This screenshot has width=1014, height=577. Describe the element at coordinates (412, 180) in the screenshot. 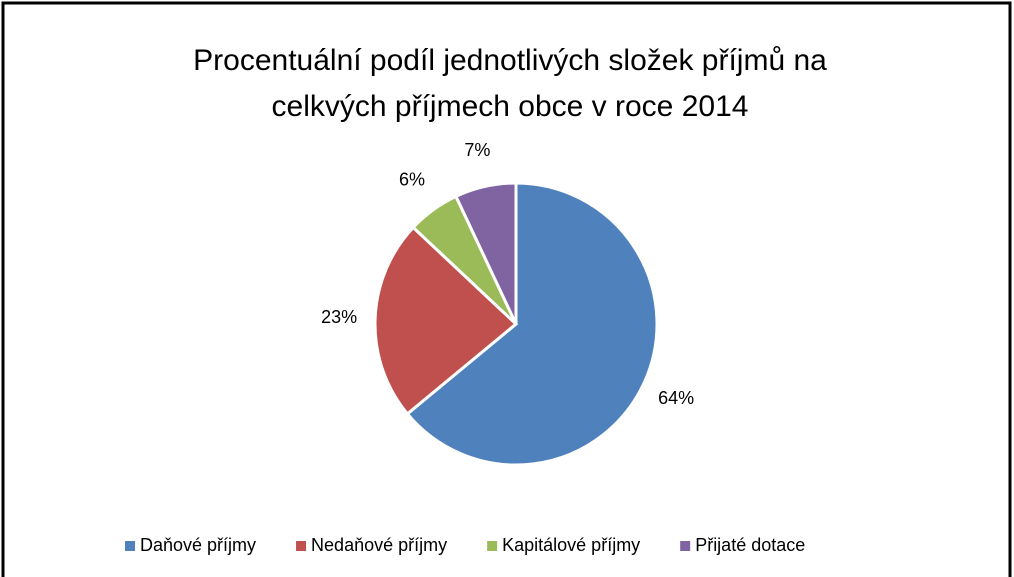

I see `data-label: 6%` at that location.